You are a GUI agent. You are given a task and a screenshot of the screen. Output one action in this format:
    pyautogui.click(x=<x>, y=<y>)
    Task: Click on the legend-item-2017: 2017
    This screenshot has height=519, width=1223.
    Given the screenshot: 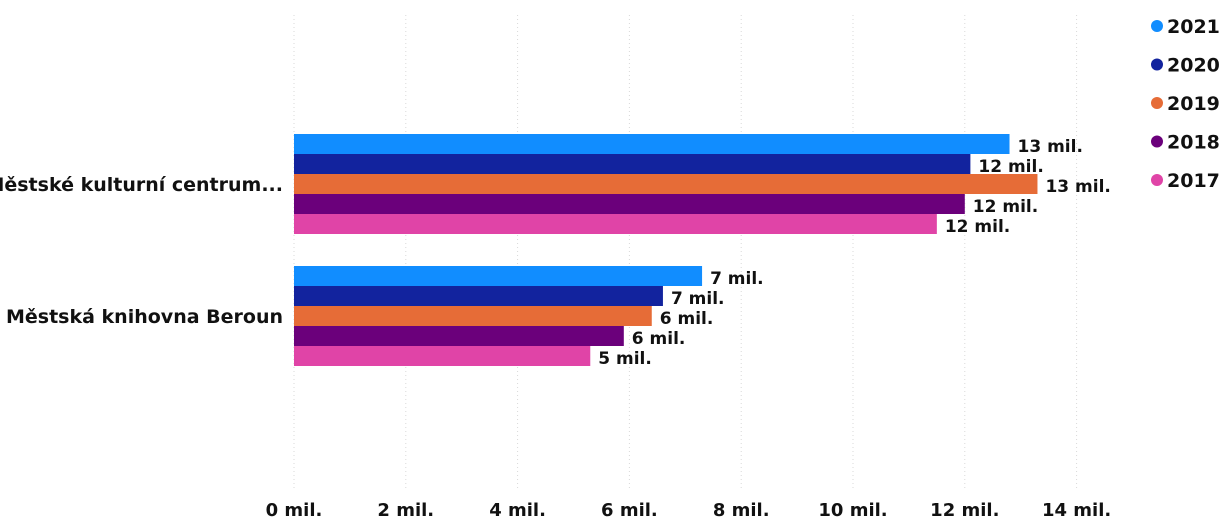 What is the action you would take?
    pyautogui.click(x=1185, y=181)
    